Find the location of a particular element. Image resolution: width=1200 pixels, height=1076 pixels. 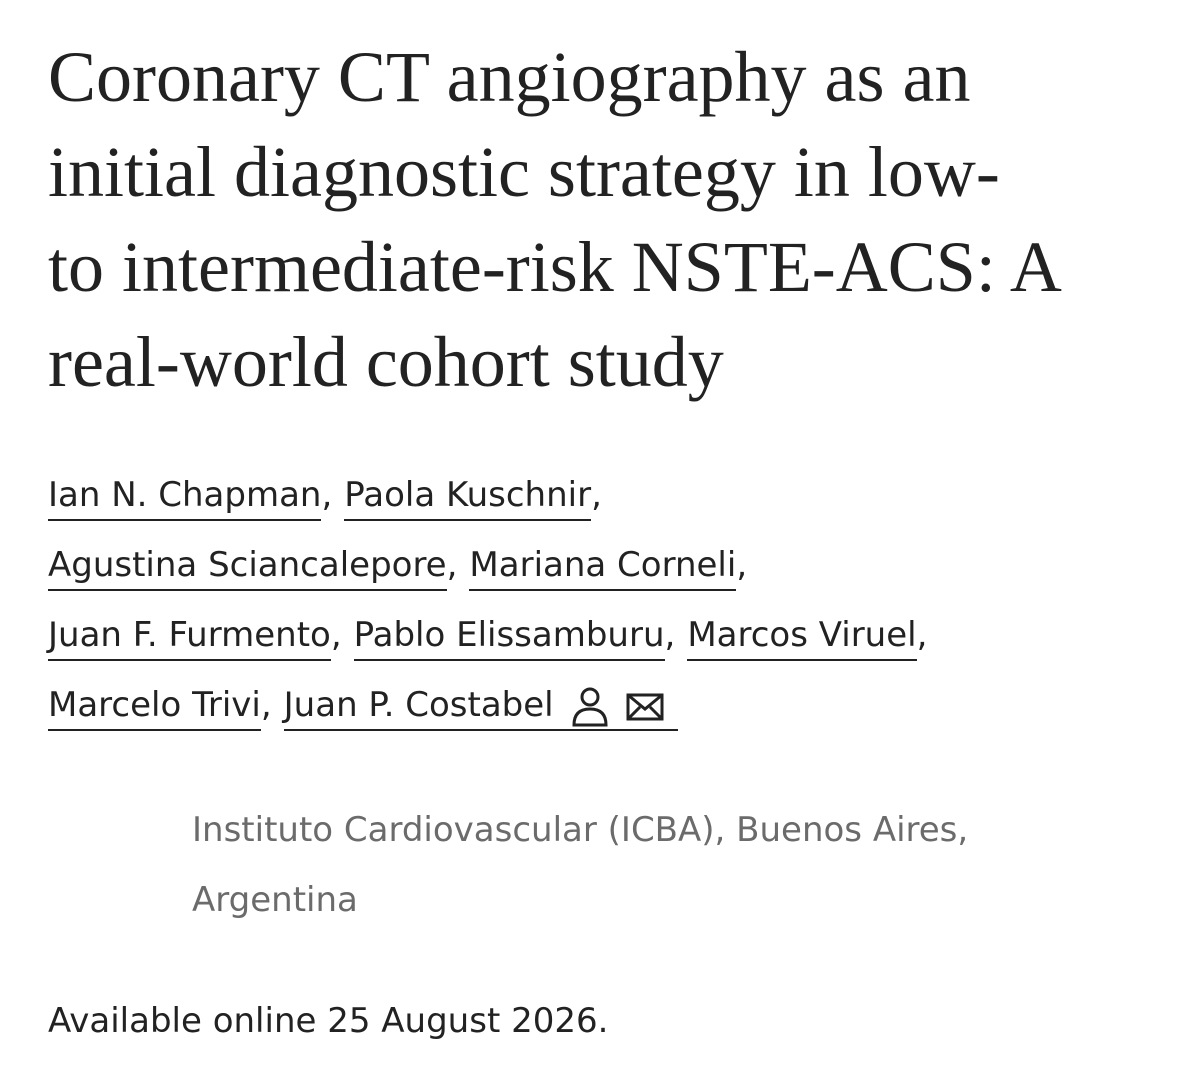

title-line: initial diagnostic strategy in low- is located at coordinates (524, 172).